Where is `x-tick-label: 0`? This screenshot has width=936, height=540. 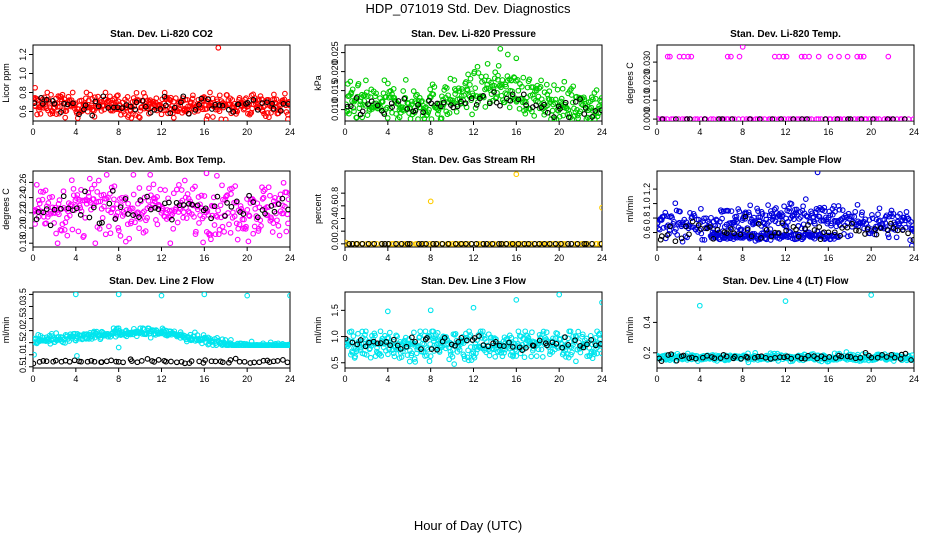
x-tick-label: 0 is located at coordinates (656, 258).